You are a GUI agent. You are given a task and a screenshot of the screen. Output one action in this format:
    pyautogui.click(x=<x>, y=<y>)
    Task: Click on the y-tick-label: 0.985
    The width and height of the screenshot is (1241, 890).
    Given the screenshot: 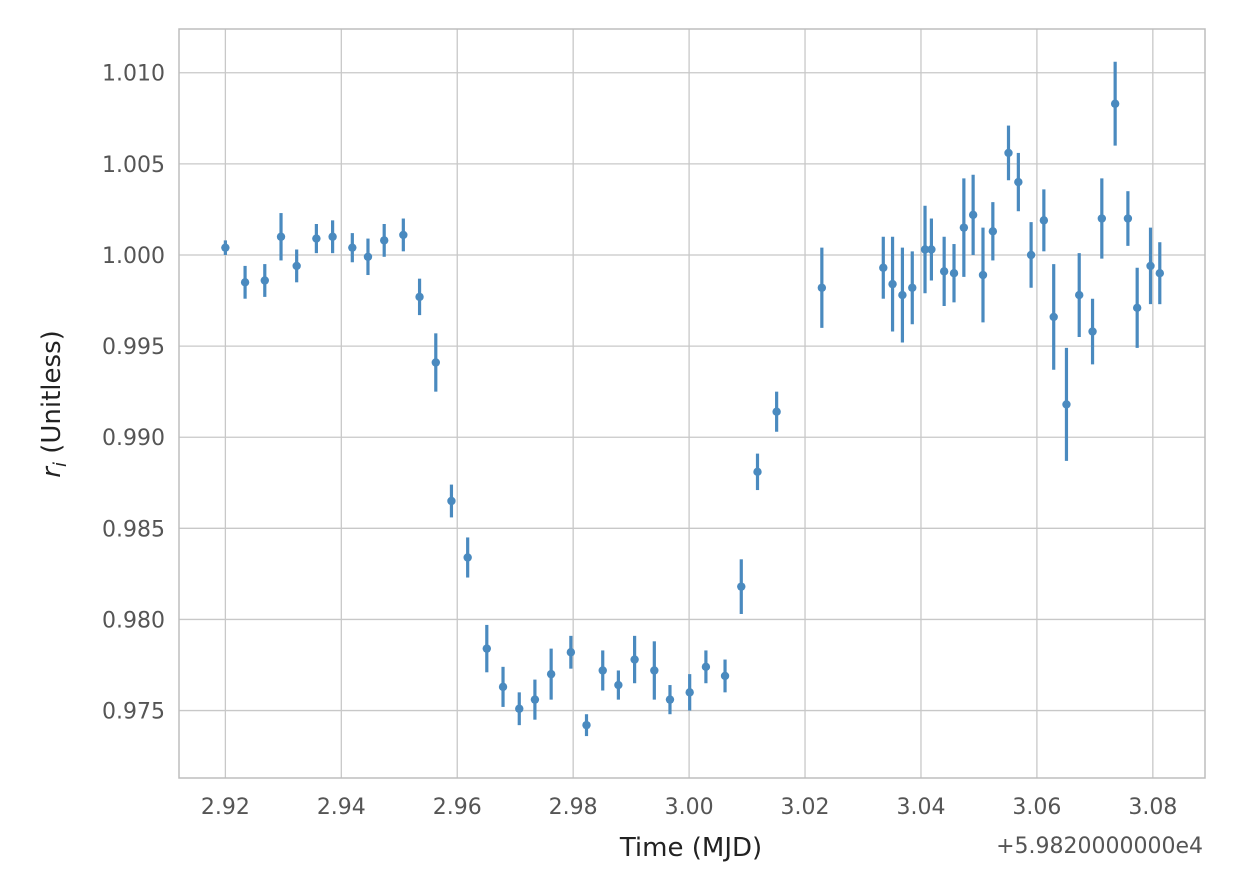 What is the action you would take?
    pyautogui.click(x=133, y=529)
    